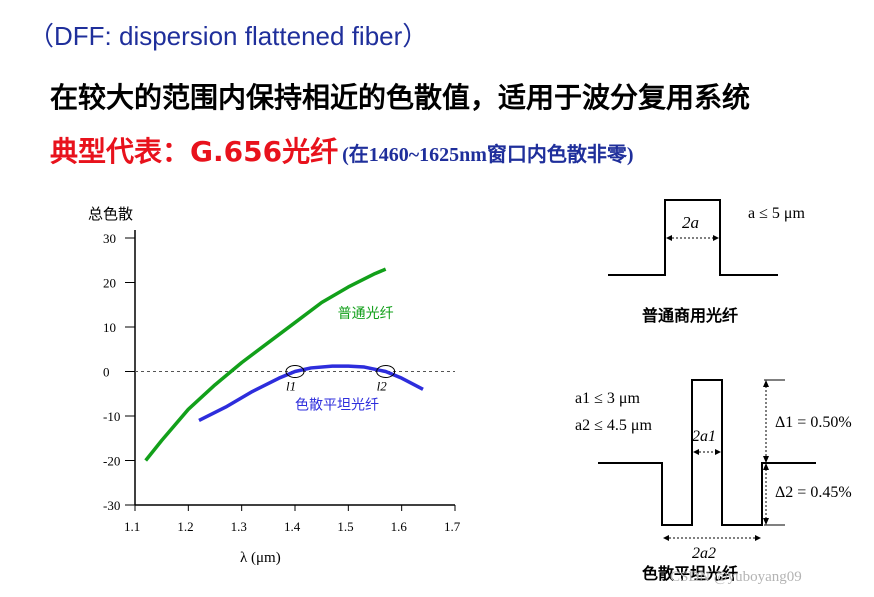 This screenshot has height=597, width=874. Describe the element at coordinates (291, 386) in the screenshot. I see `crossing-label: l1` at that location.